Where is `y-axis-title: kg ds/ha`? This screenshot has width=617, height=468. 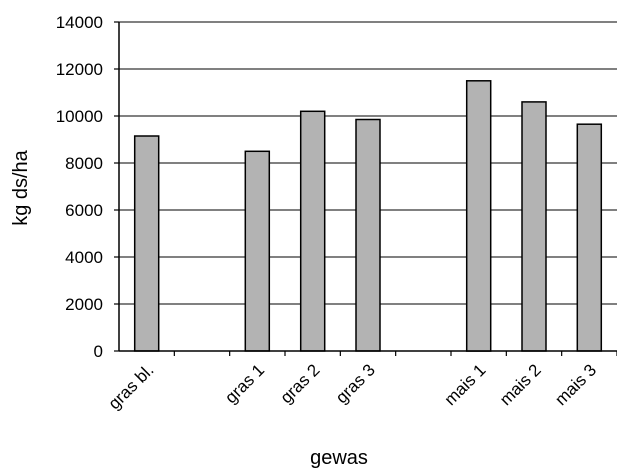 y-axis-title: kg ds/ha is located at coordinates (21, 187).